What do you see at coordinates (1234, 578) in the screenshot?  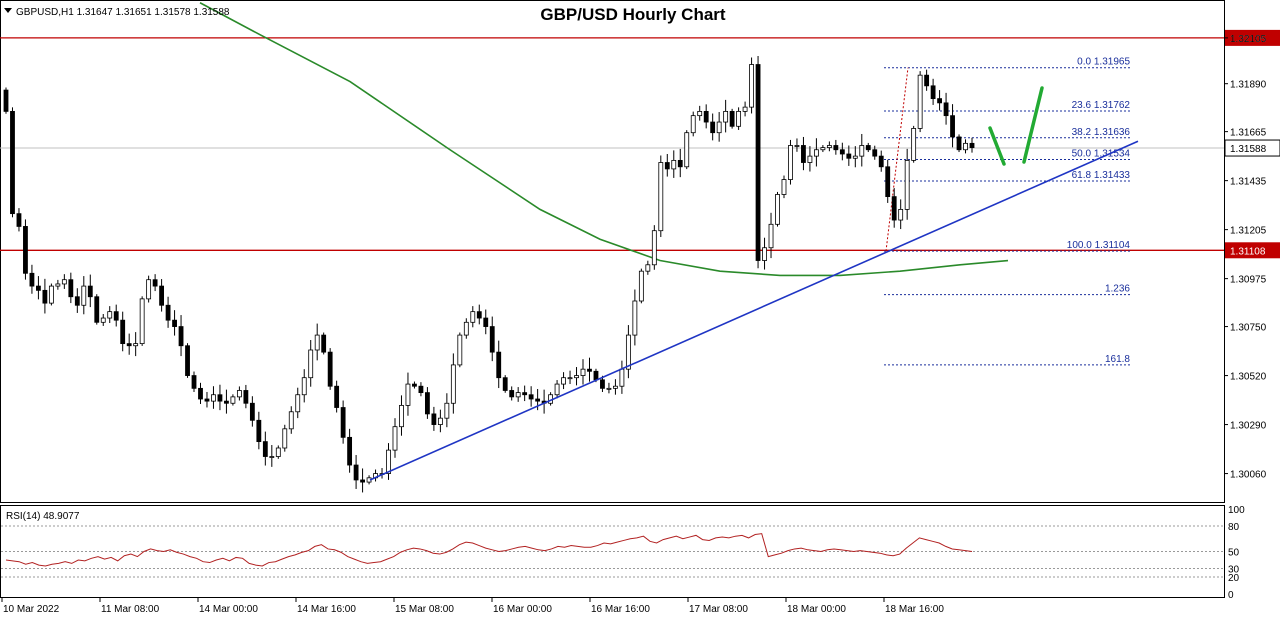 I see `rsi-tick-label: 20` at bounding box center [1234, 578].